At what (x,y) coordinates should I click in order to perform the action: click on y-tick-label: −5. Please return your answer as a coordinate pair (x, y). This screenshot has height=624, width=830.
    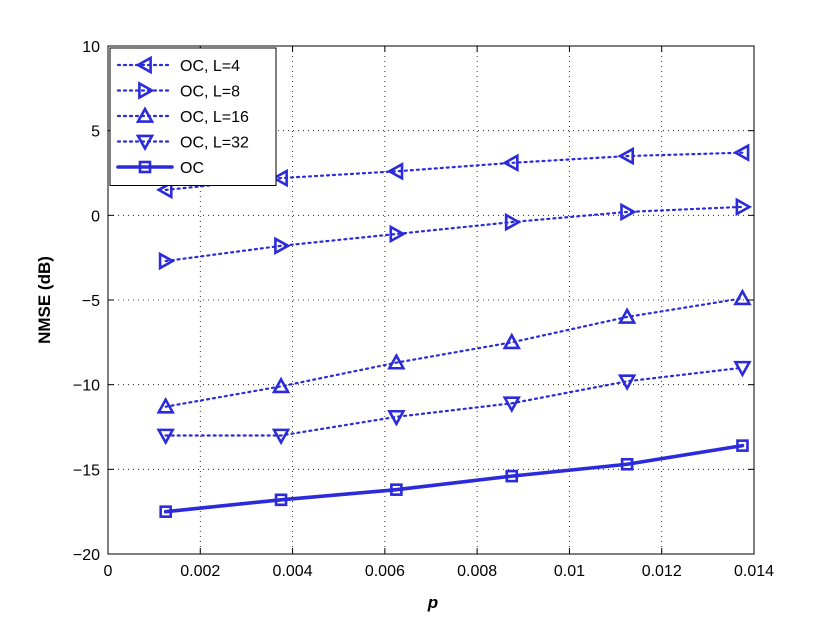
    Looking at the image, I should click on (91, 301).